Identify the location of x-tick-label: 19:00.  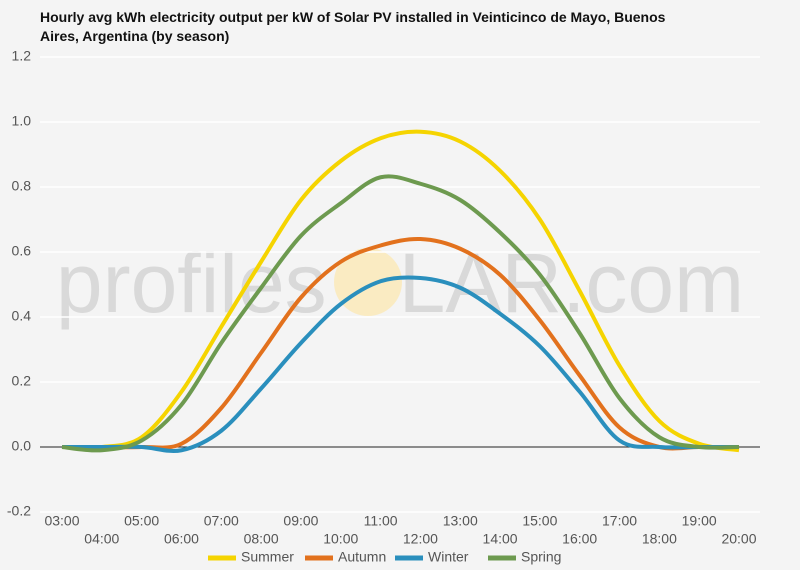
(699, 521).